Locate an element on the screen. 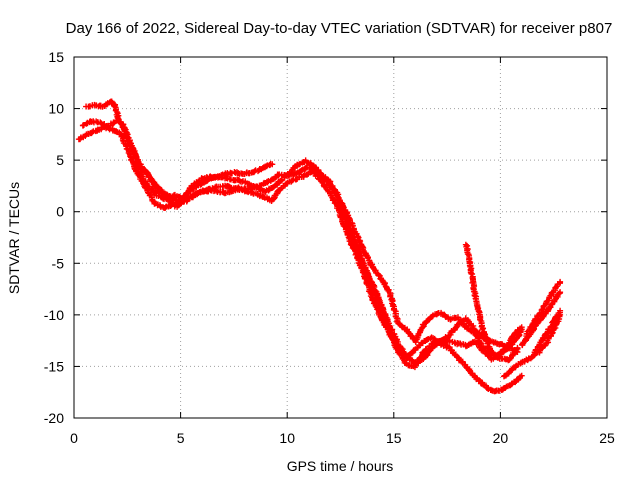 The width and height of the screenshot is (640, 480). y-tick-label: 5 is located at coordinates (60, 160).